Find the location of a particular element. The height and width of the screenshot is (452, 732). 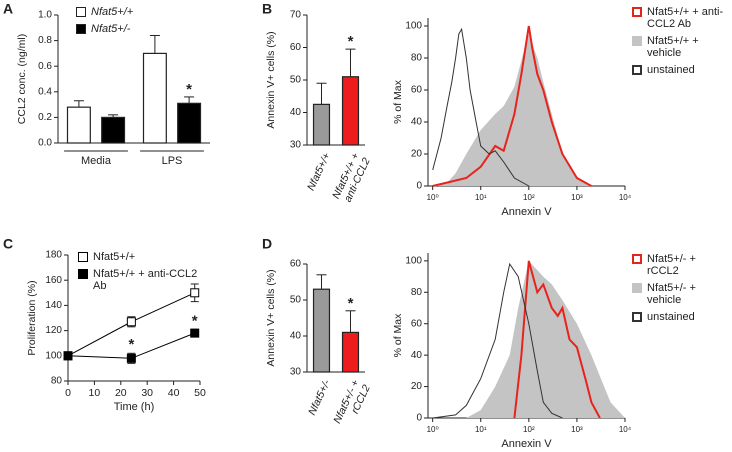

legend: Nfat5+/+ Nfat5+/+ + anti-CCL2 Ab is located at coordinates (138, 274).